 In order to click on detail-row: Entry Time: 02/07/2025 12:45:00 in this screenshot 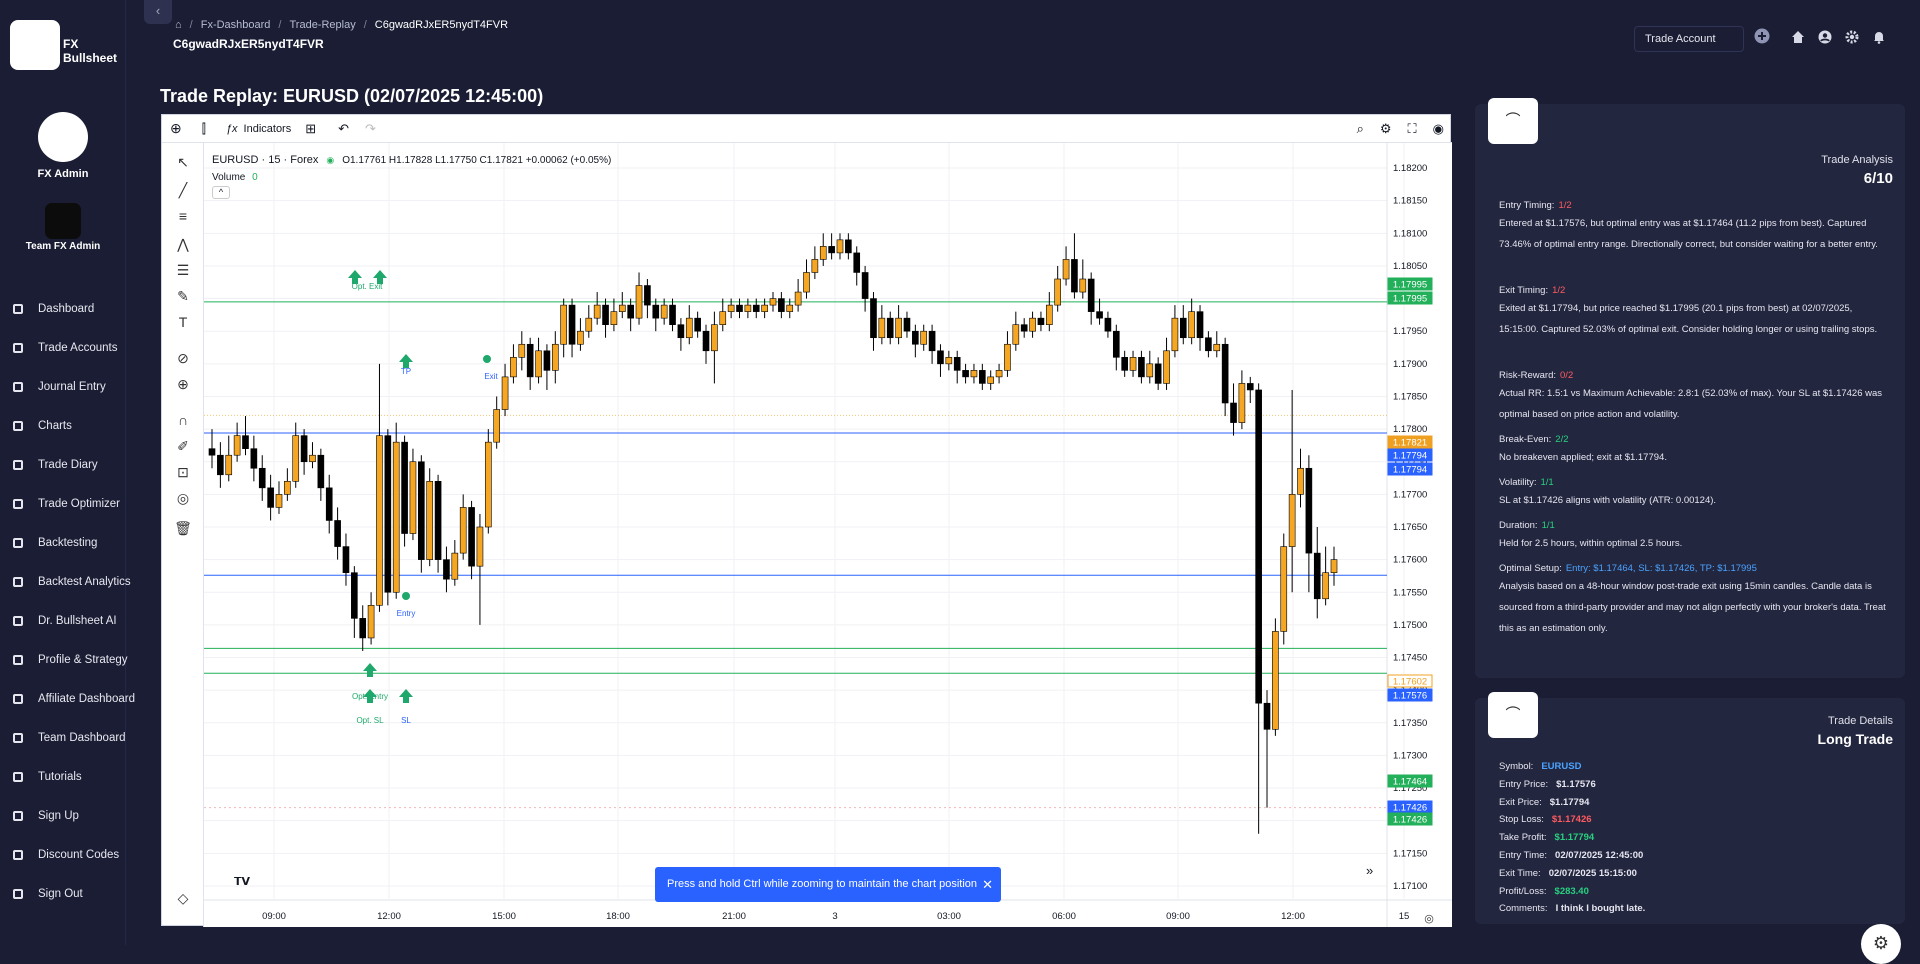, I will do `click(1571, 855)`.